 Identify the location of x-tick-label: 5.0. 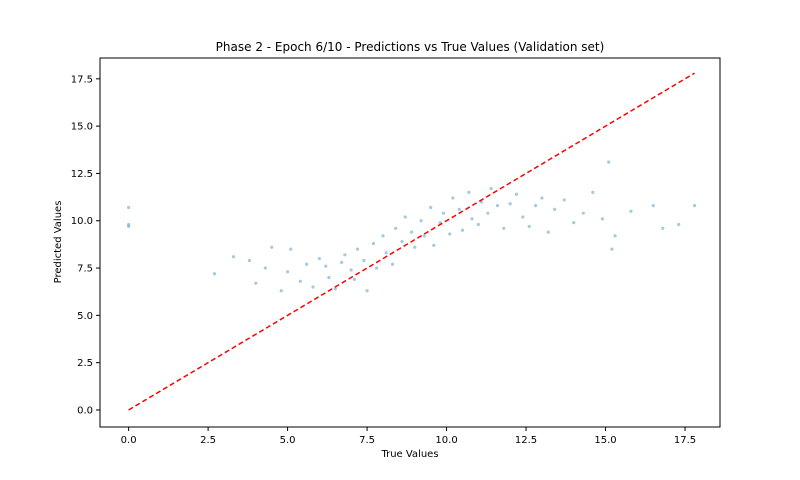
(288, 440).